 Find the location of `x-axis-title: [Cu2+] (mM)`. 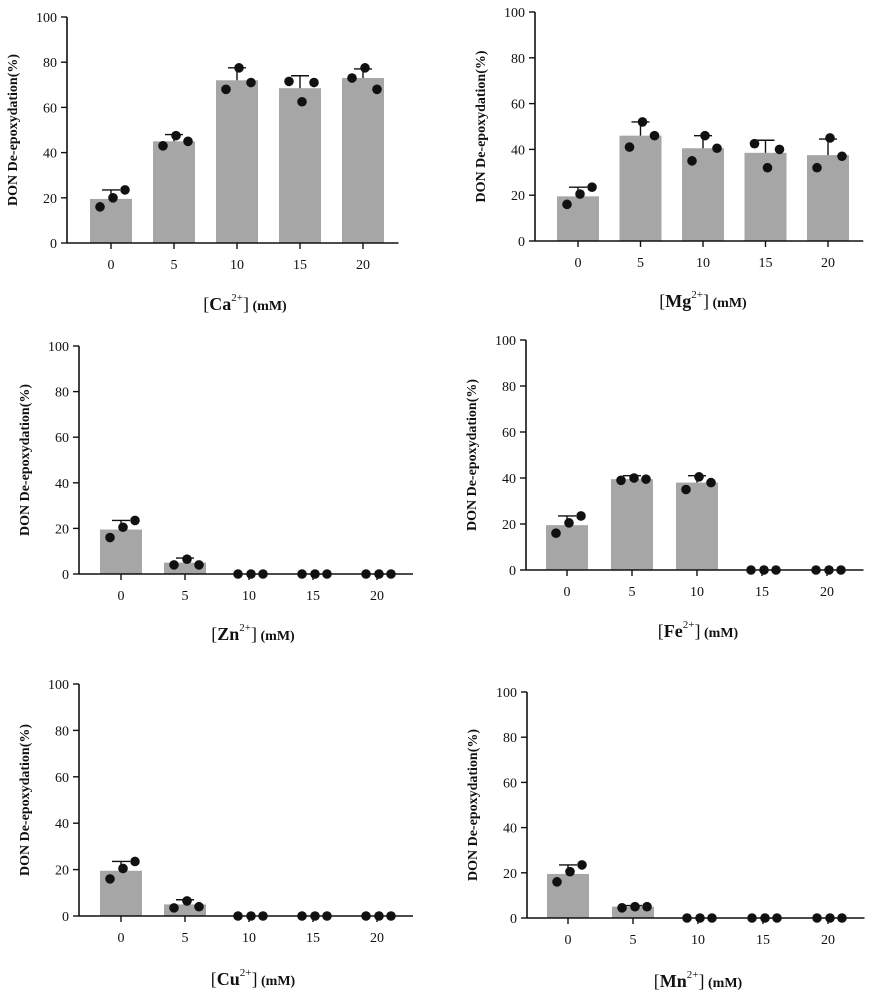

x-axis-title: [Cu2+] (mM) is located at coordinates (253, 978).